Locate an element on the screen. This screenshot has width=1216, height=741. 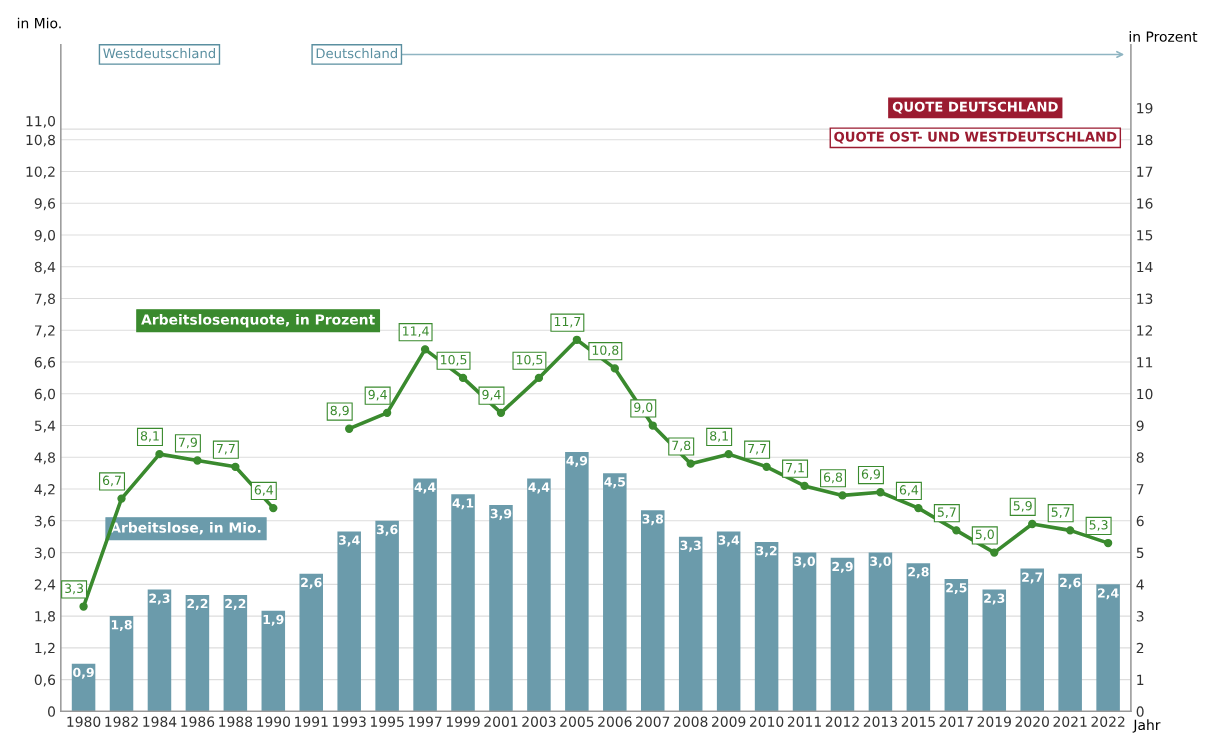
x-tick-label: 1990 is located at coordinates (274, 721).